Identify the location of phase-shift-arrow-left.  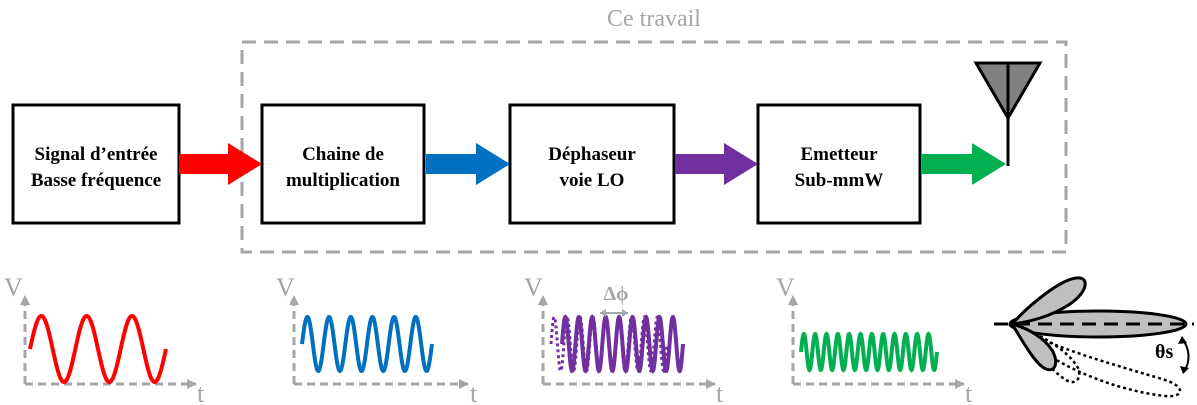
(603, 313).